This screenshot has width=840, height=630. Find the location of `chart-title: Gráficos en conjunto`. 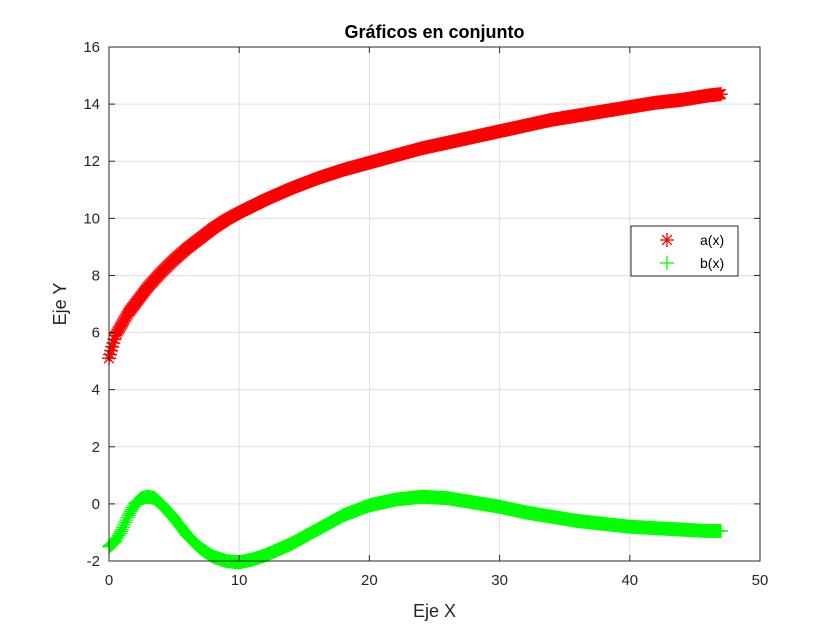

chart-title: Gráficos en conjunto is located at coordinates (434, 32).